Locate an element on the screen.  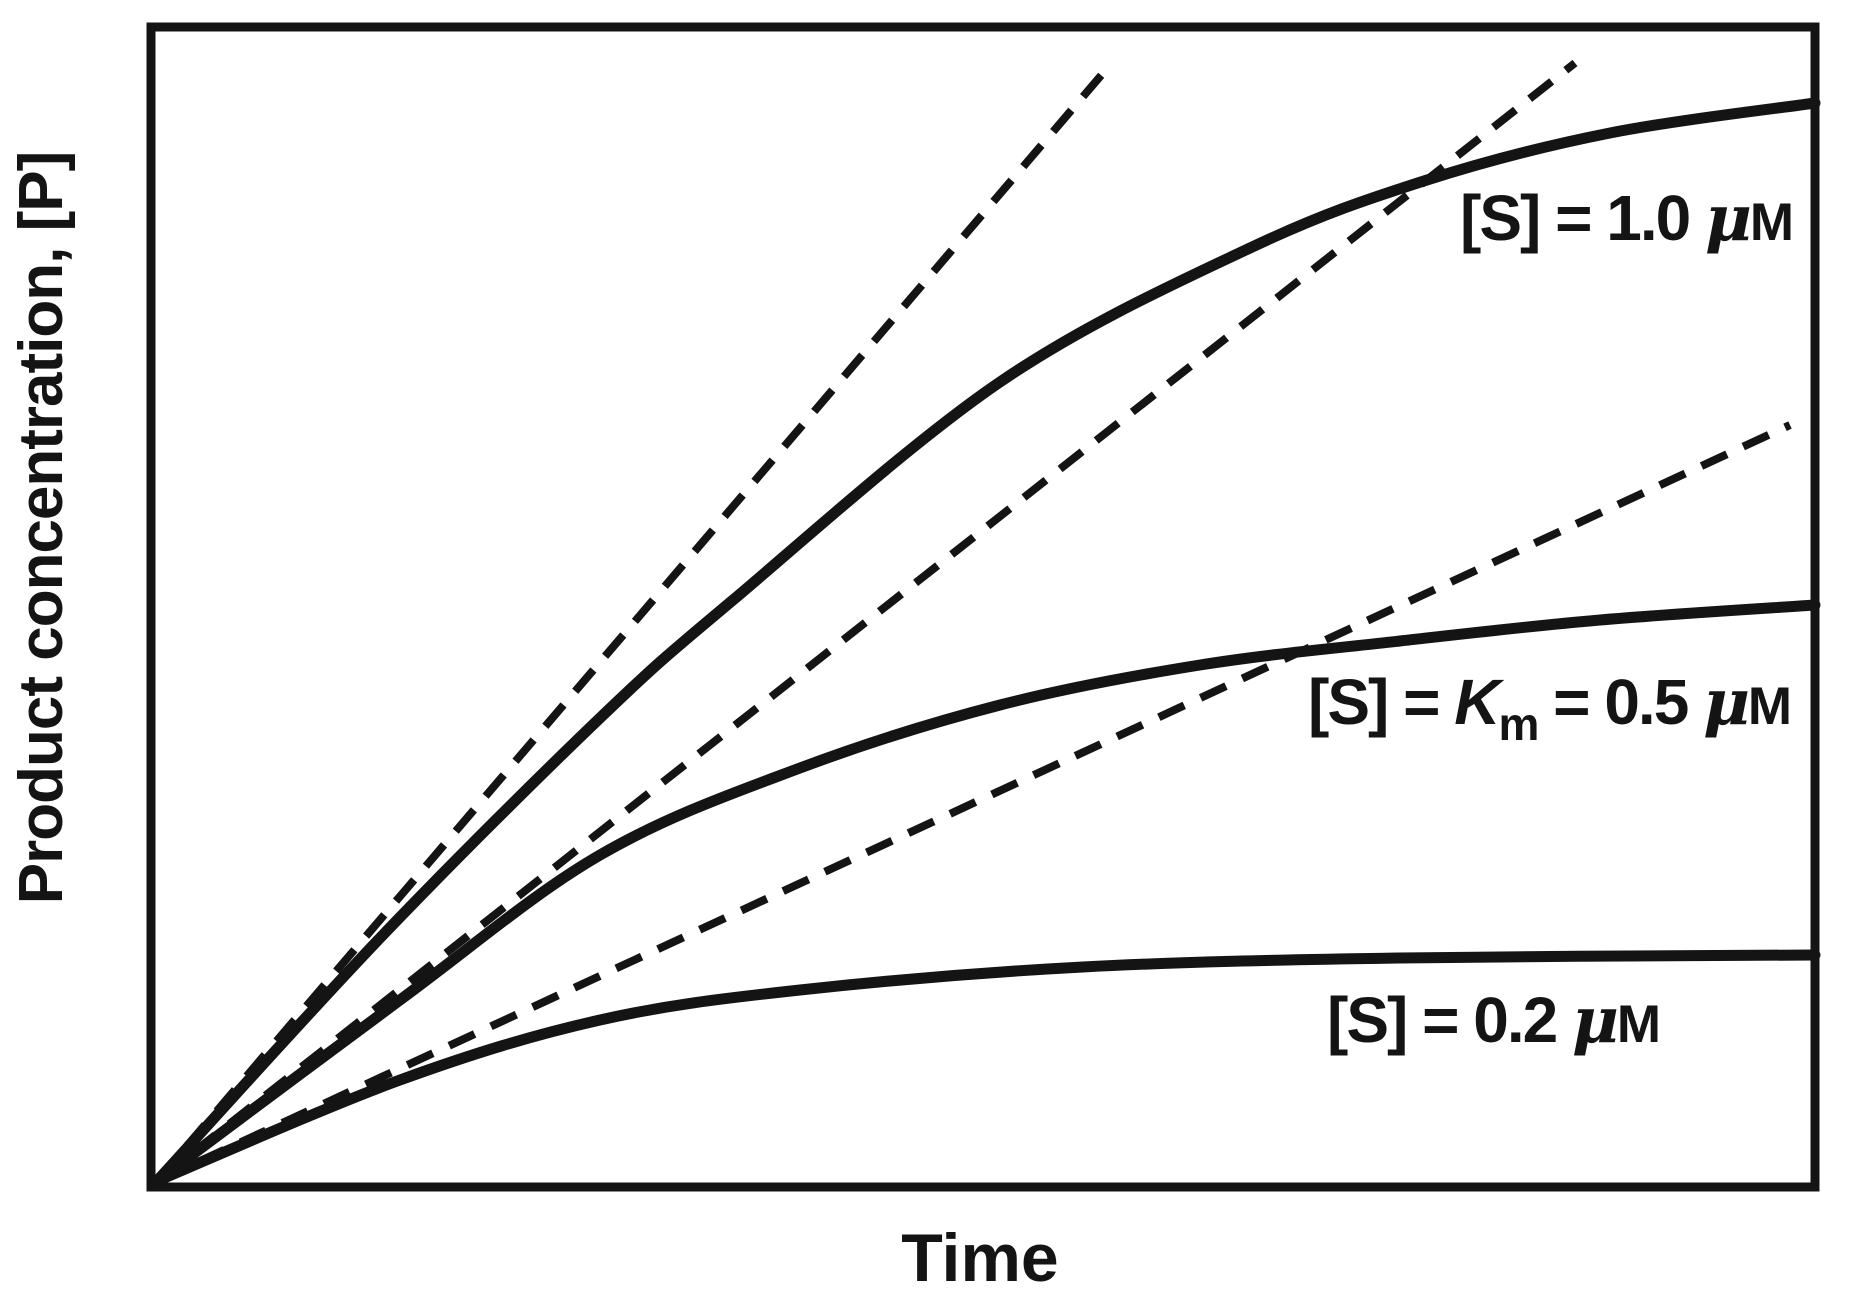
curve-s-1.0-label: [S] = 1.0 μM is located at coordinates (1626, 218).